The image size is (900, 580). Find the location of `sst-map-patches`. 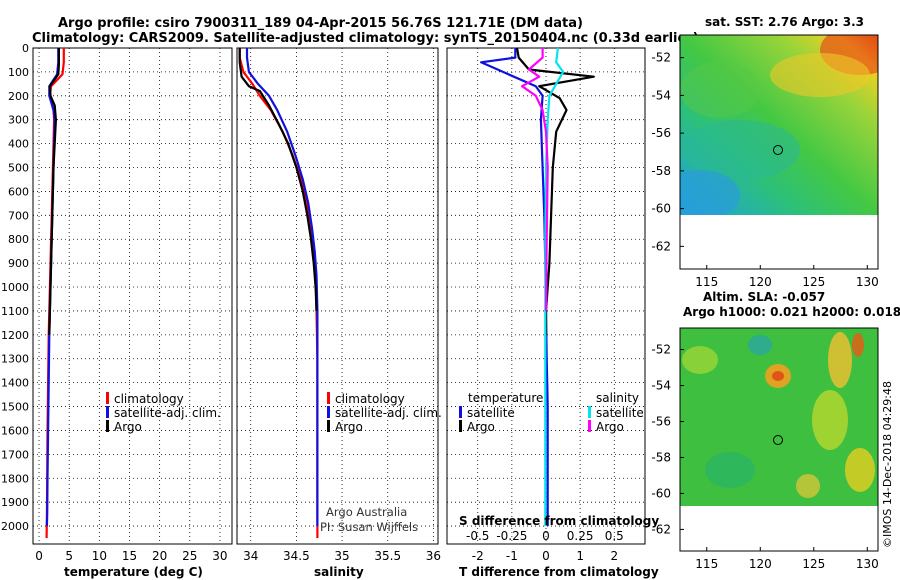

sst-map-patches is located at coordinates (779, 125).